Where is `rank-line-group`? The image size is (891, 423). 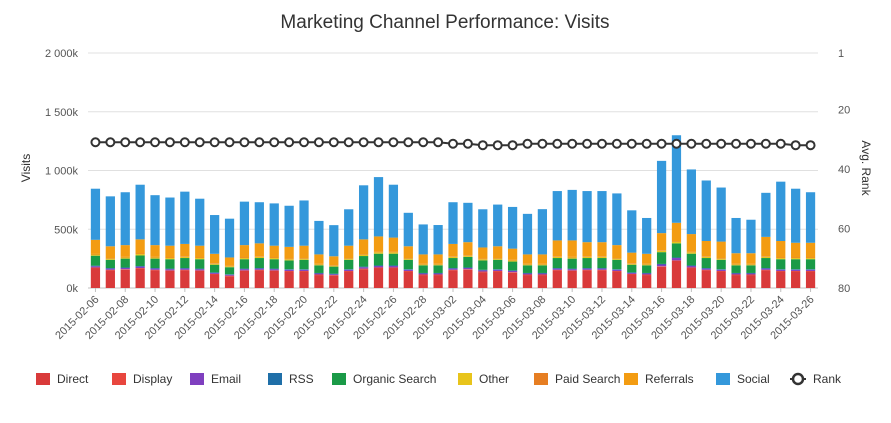 rank-line-group is located at coordinates (453, 144).